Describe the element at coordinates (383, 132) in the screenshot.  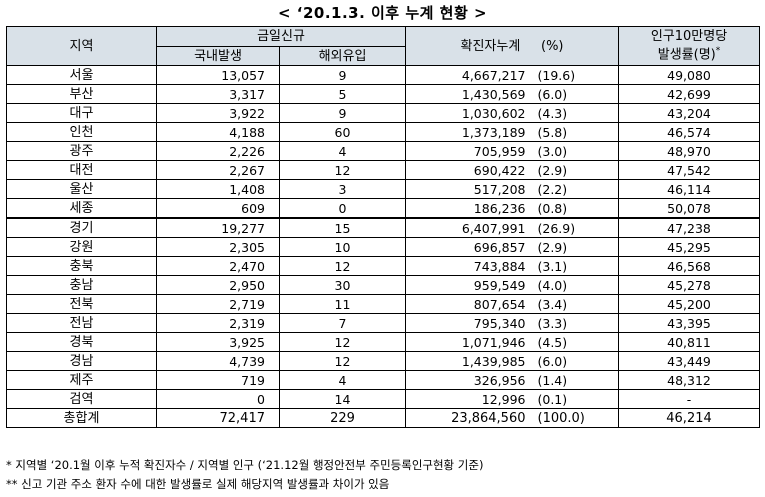
I see `table-row: 인천 4,188 60 1,373,189 (5.8) 46,574` at that location.